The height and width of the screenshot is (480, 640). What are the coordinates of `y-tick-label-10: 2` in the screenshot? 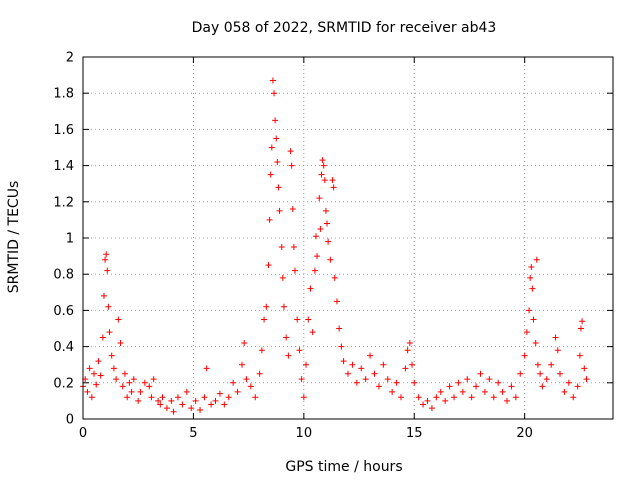 It's located at (70, 58).